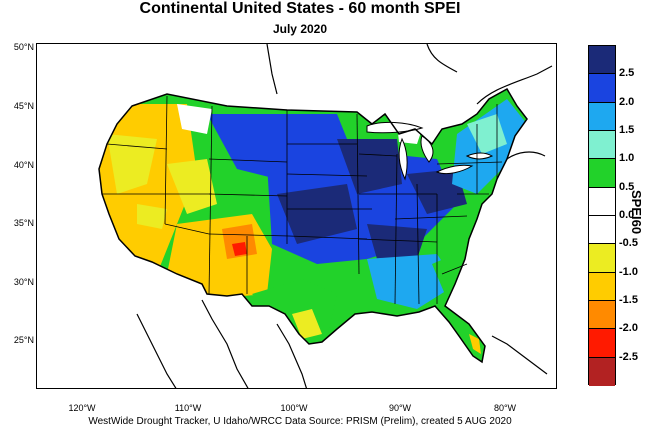  What do you see at coordinates (300, 29) in the screenshot?
I see `map-subtitle: July 2020` at bounding box center [300, 29].